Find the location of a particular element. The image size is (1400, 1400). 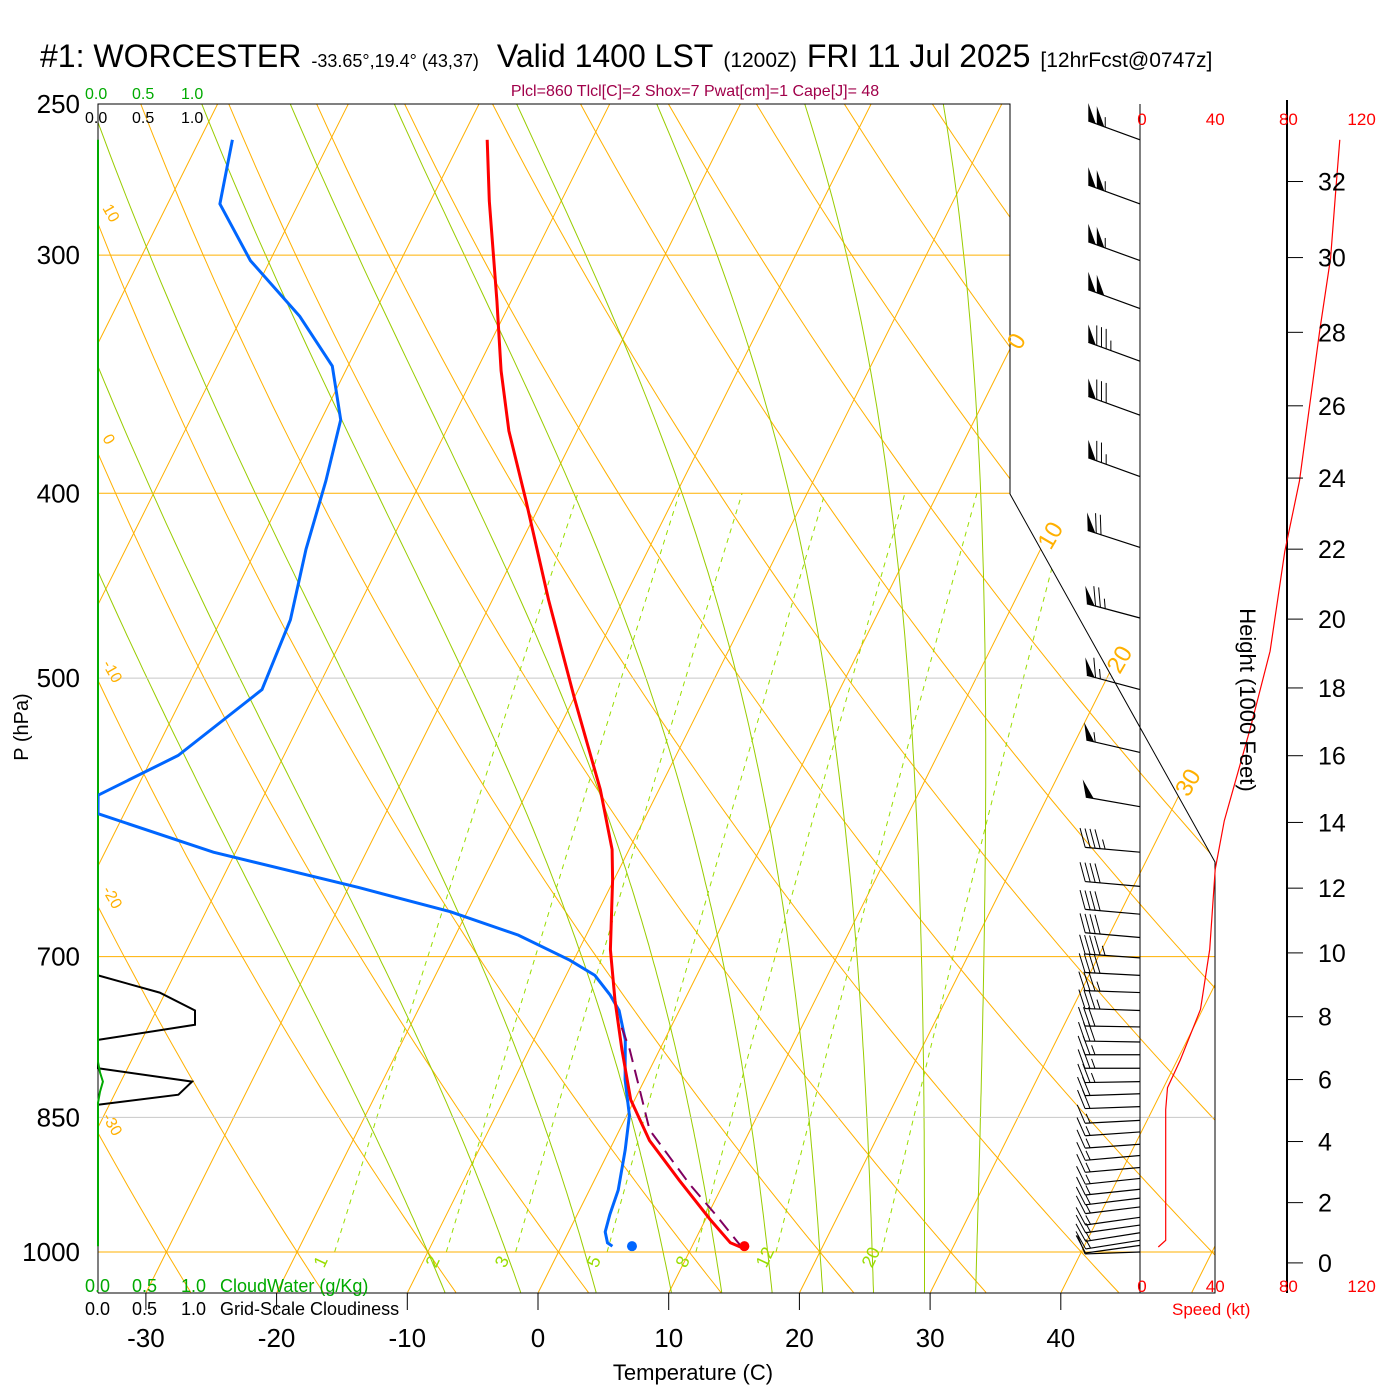

wind-barbs is located at coordinates (1108, 679).